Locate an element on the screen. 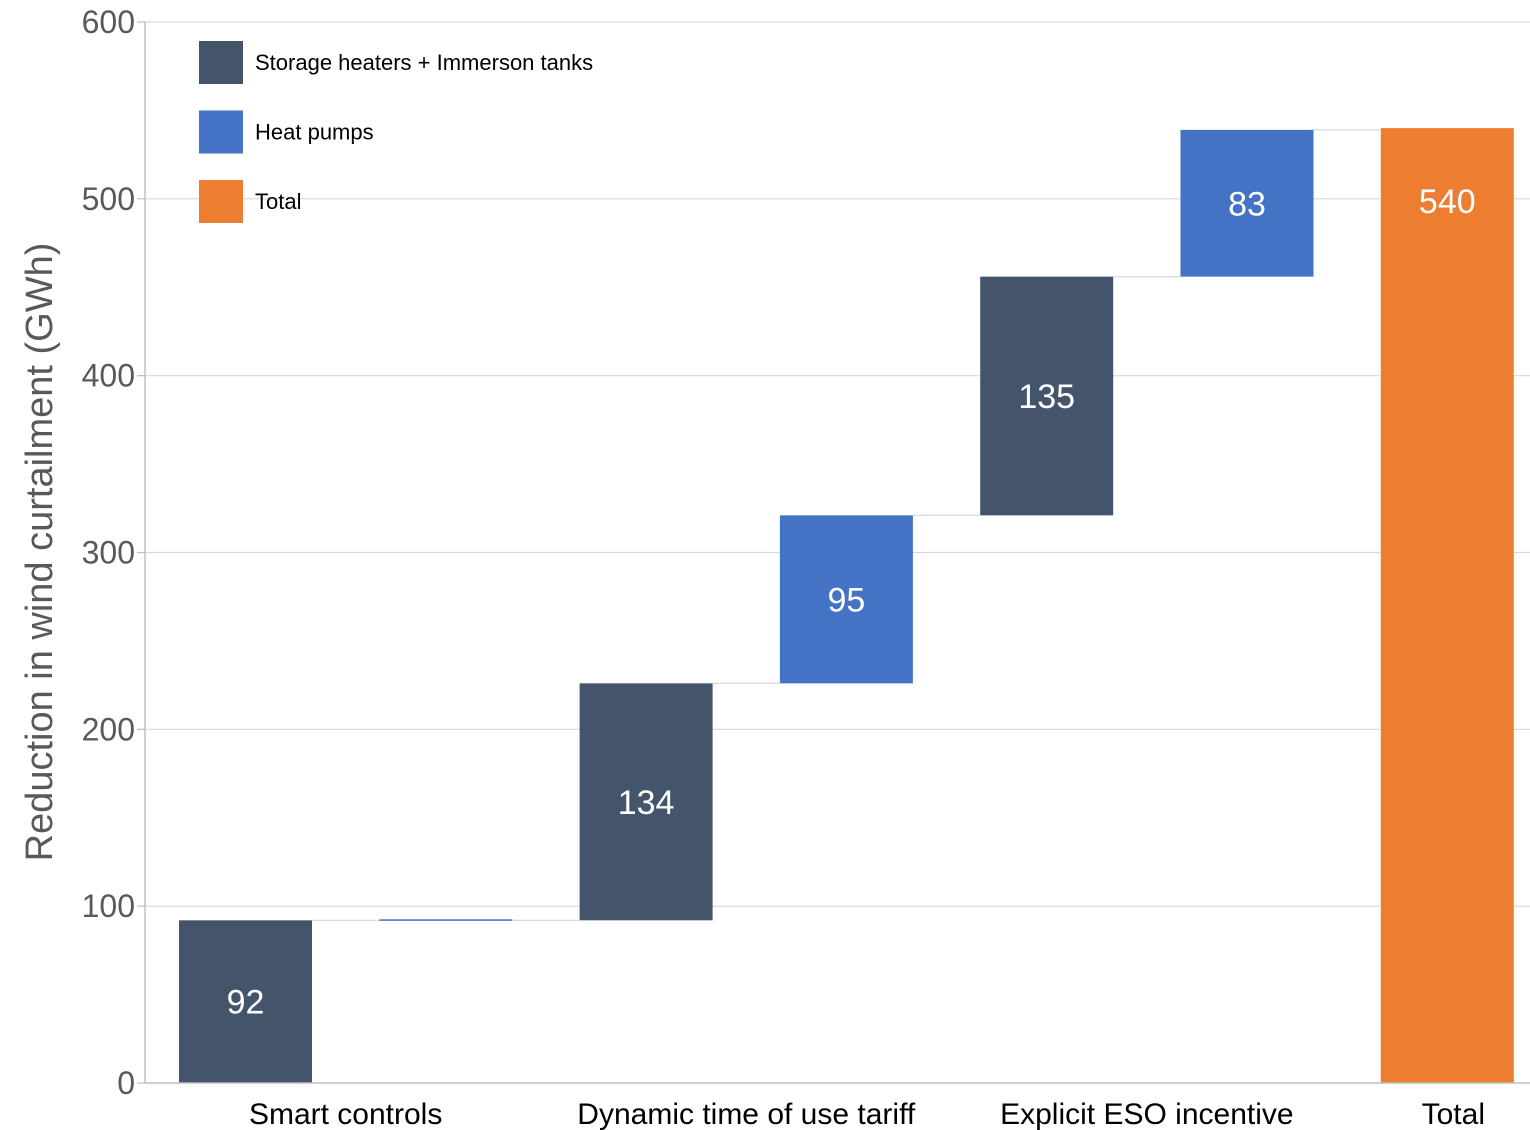 This screenshot has width=1530, height=1130. y-axis-title: Reduction in wind curtailment (GWh) is located at coordinates (40, 552).